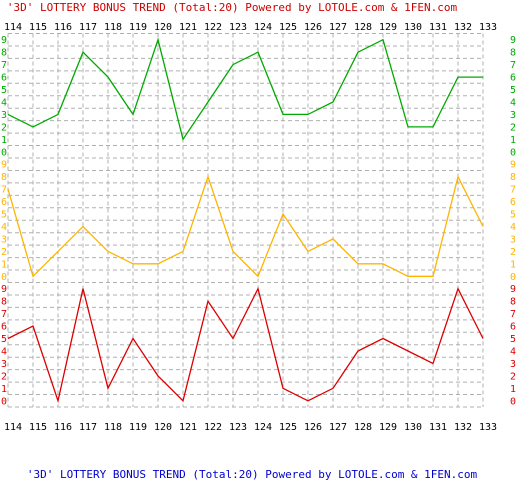 This screenshot has height=500, width=518. What do you see at coordinates (88, 427) in the screenshot?
I see `x-tick-label-bottom: 117` at bounding box center [88, 427].